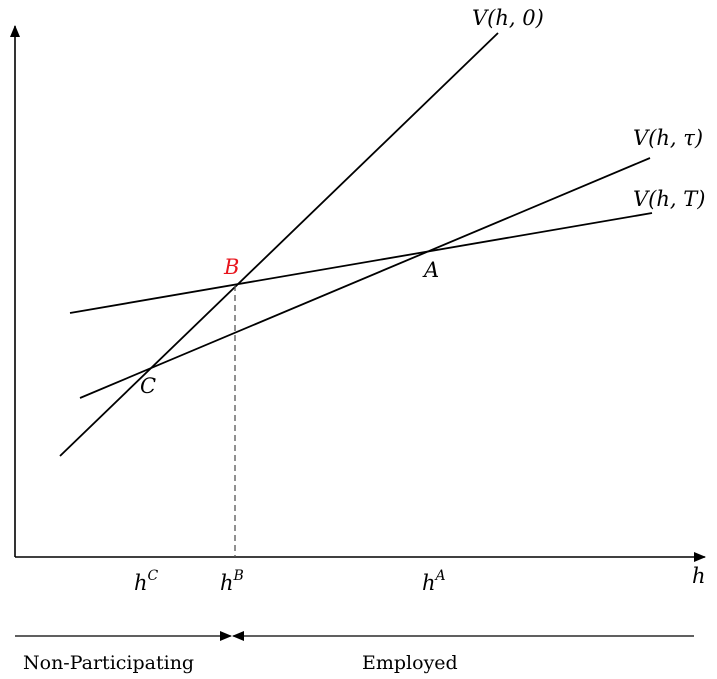  Describe the element at coordinates (289, 326) in the screenshot. I see `intersection-labels: B A C` at that location.